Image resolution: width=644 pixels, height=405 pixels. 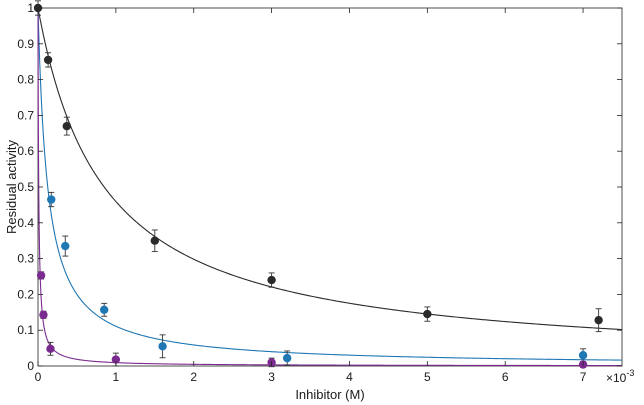 I want to click on y-tick-label: 1, so click(x=30, y=8).